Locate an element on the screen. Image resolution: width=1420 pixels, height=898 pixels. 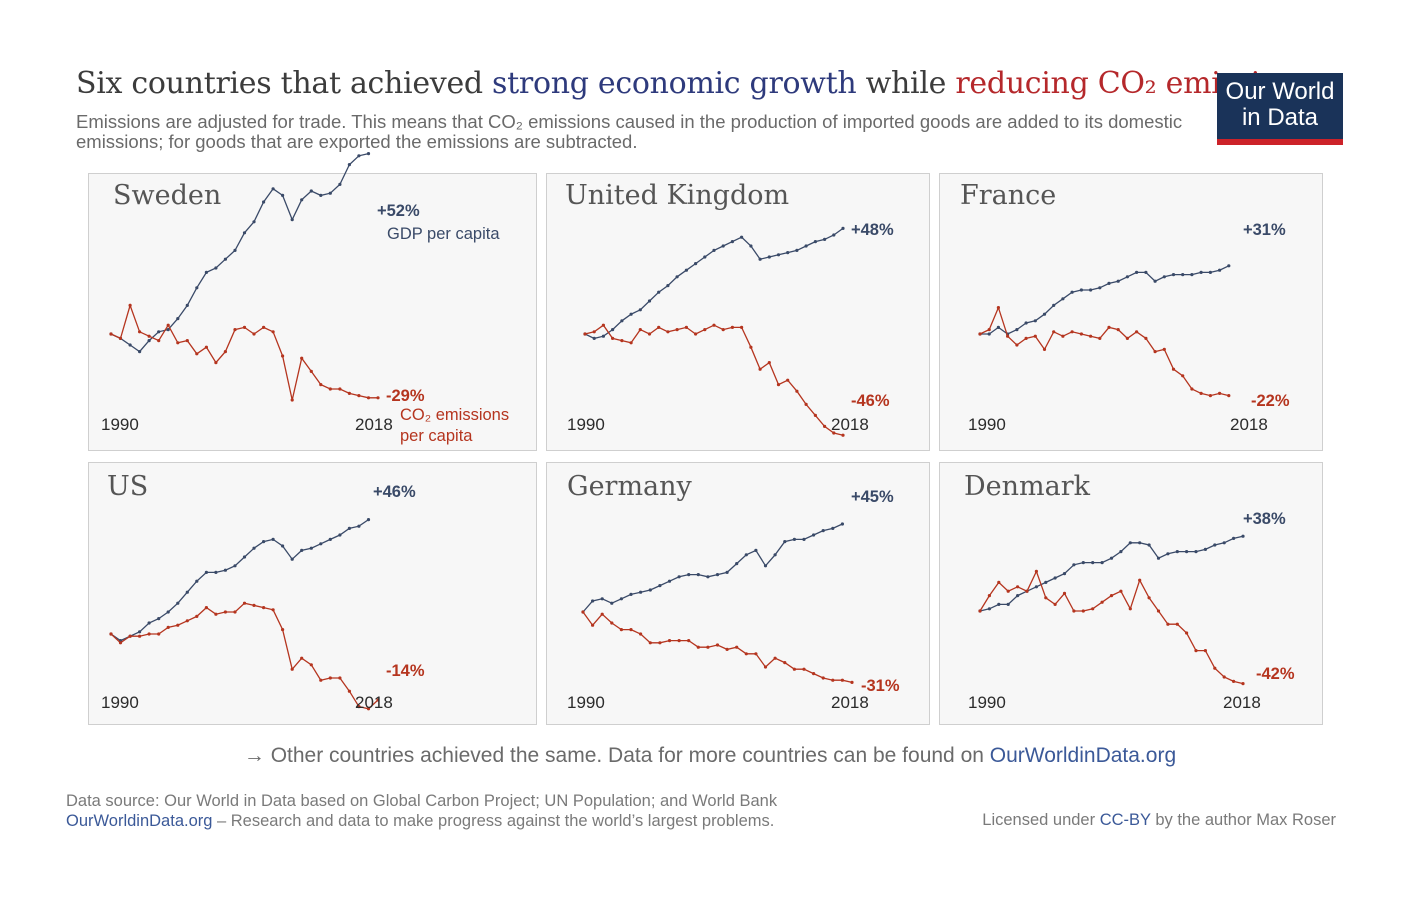
gdp-point-1996 is located at coordinates (168, 330).